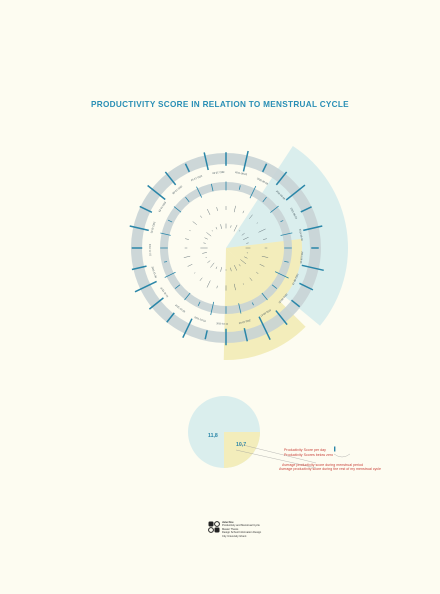 The width and height of the screenshot is (440, 594). Describe the element at coordinates (242, 450) in the screenshot. I see `pie-period-slice` at that location.